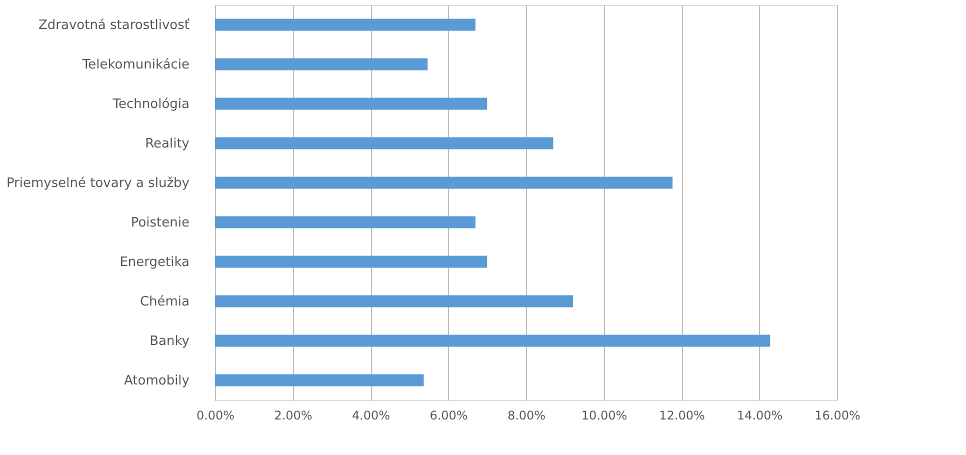 This screenshot has height=455, width=966. I want to click on y-tick-label: Telekomunikácie, so click(135, 64).